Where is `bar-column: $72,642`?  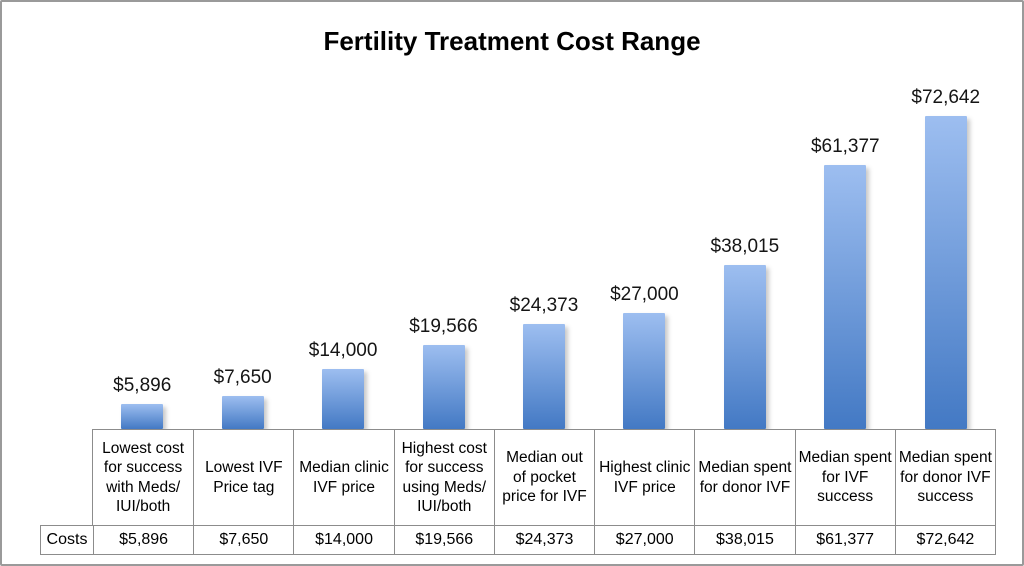 bar-column: $72,642 is located at coordinates (946, 215).